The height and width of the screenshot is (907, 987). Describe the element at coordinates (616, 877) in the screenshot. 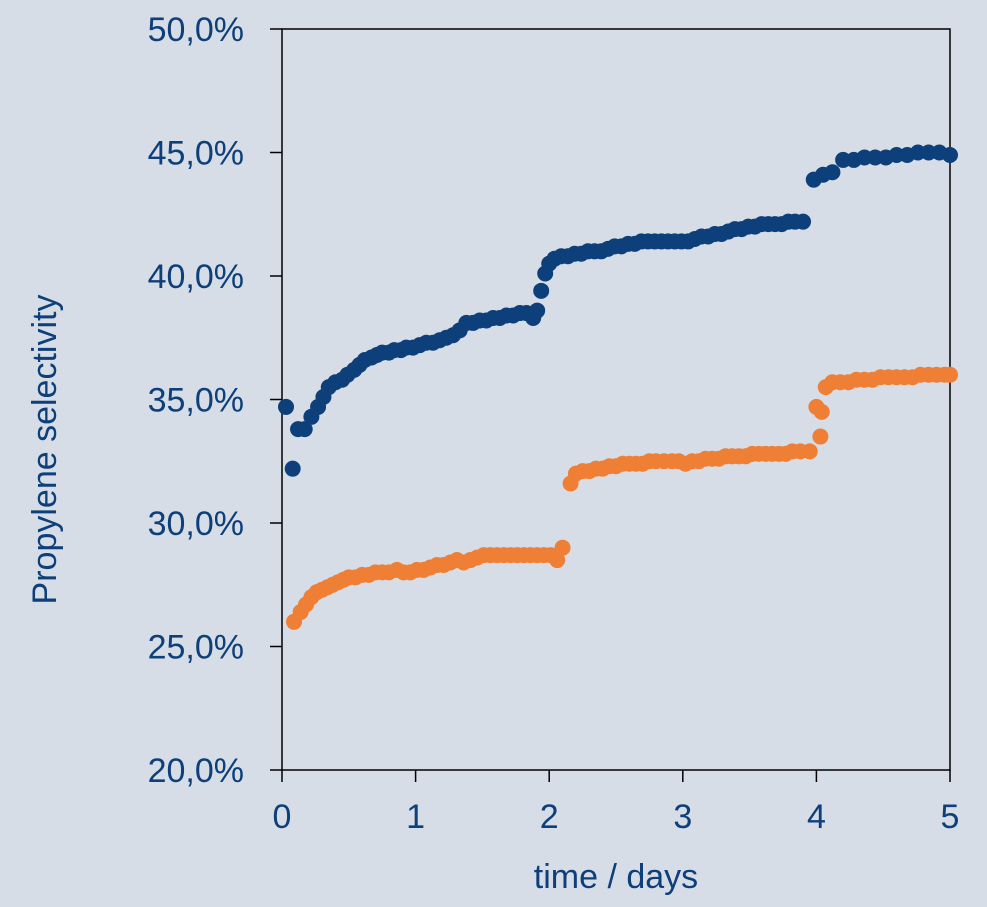

I see `x-axis-label: time / days` at that location.